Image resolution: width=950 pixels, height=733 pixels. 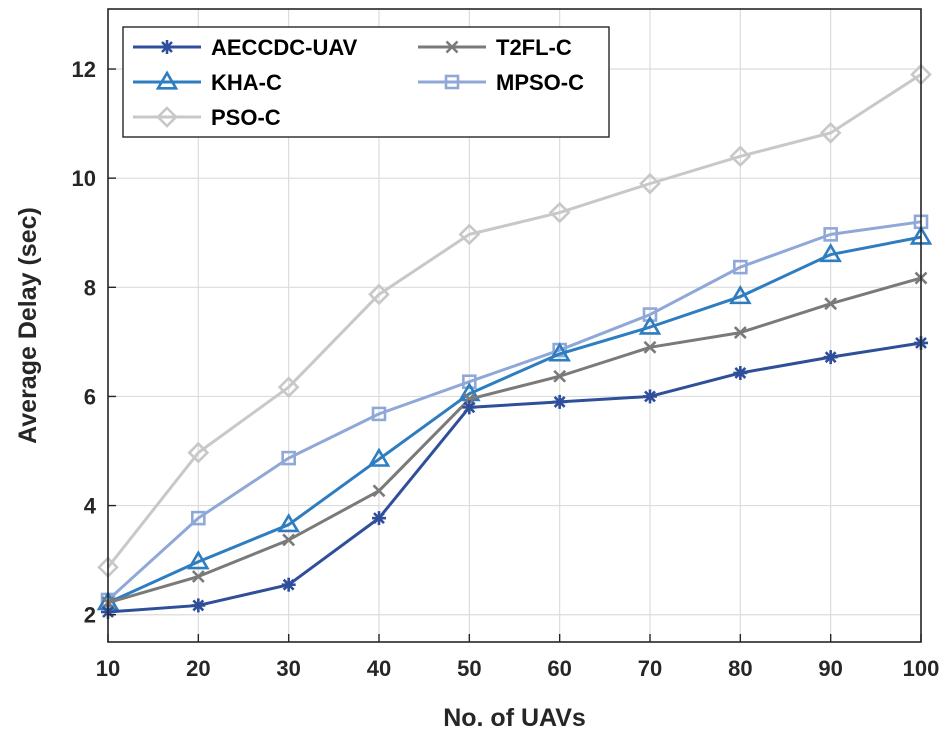 What do you see at coordinates (90, 506) in the screenshot?
I see `y-tick-label: 4` at bounding box center [90, 506].